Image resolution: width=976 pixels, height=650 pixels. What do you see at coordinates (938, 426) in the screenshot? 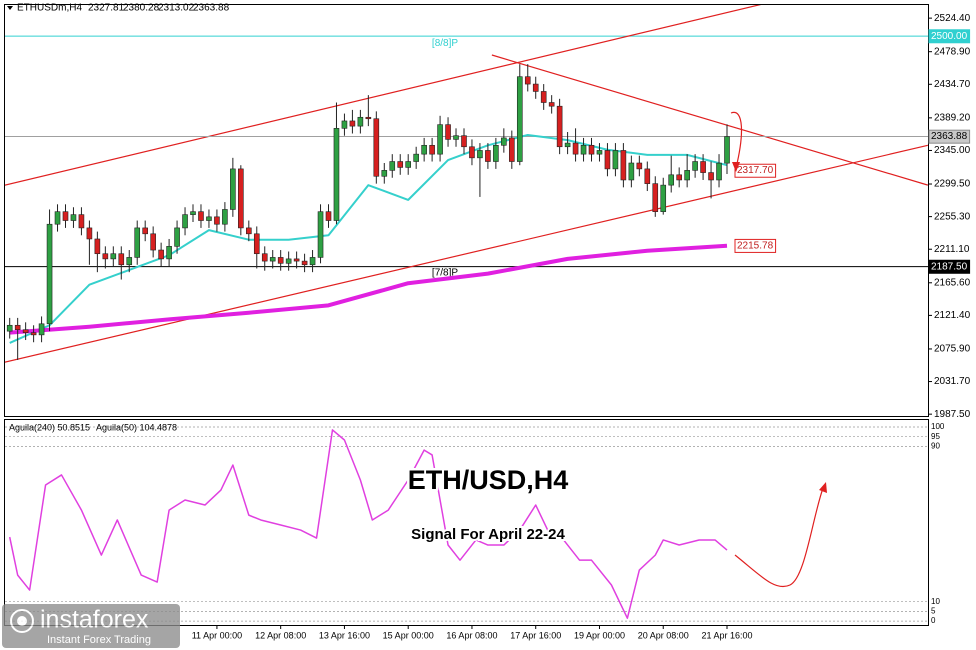
I see `y-tick-label: 100` at bounding box center [938, 426].